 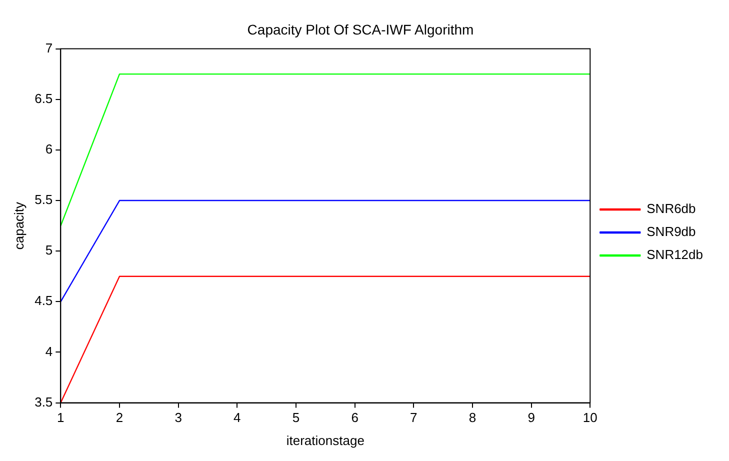 What do you see at coordinates (296, 418) in the screenshot?
I see `x-tick-label: 5` at bounding box center [296, 418].